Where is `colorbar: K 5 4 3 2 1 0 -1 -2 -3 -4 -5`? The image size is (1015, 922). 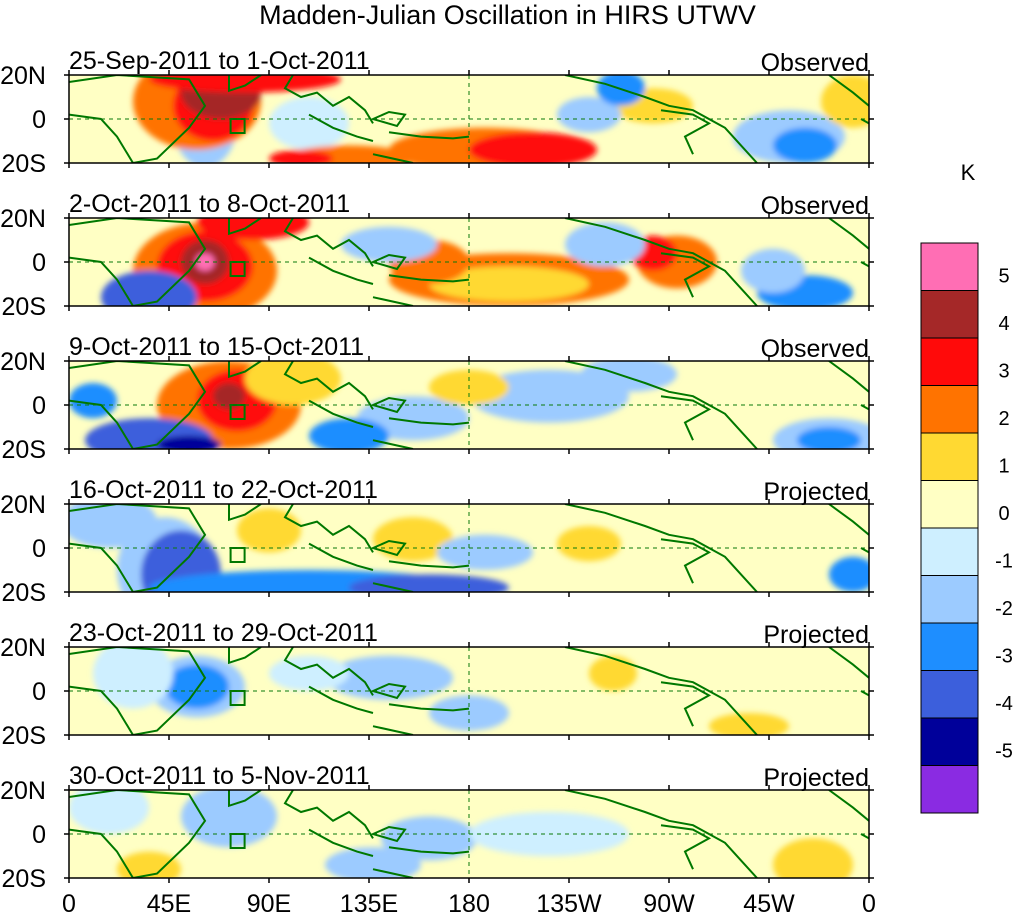 colorbar: K 5 4 3 2 1 0 -1 -2 -3 -4 -5 is located at coordinates (966, 487).